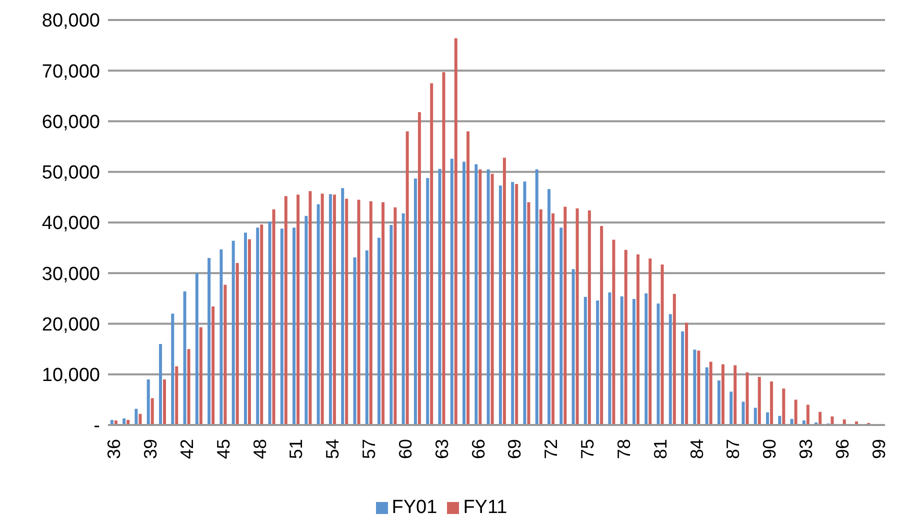 The width and height of the screenshot is (903, 527). Describe the element at coordinates (71, 325) in the screenshot. I see `y-tick-label: 20,000` at that location.